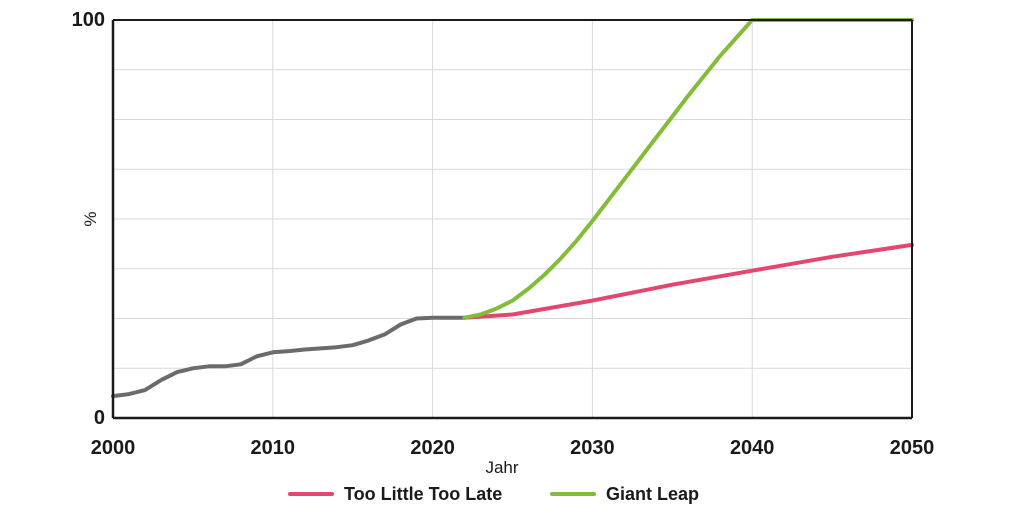 This screenshot has width=1024, height=517. Describe the element at coordinates (688, 281) in the screenshot. I see `series-line-too_little` at that location.